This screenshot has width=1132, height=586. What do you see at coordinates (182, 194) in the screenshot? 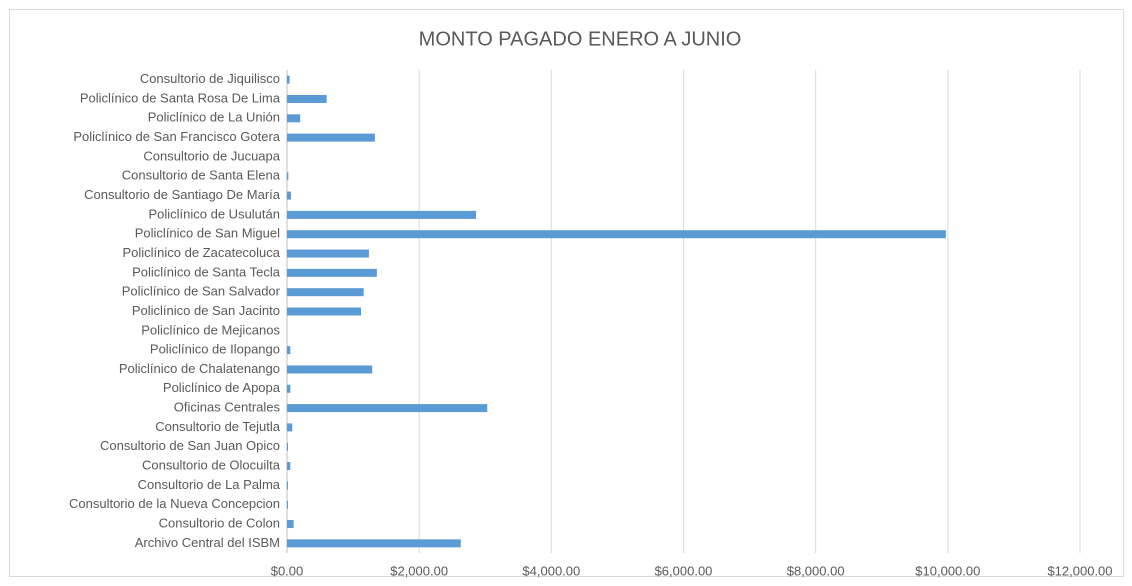
I see `y-tick-label: Consultorio de Santiago De María` at bounding box center [182, 194].